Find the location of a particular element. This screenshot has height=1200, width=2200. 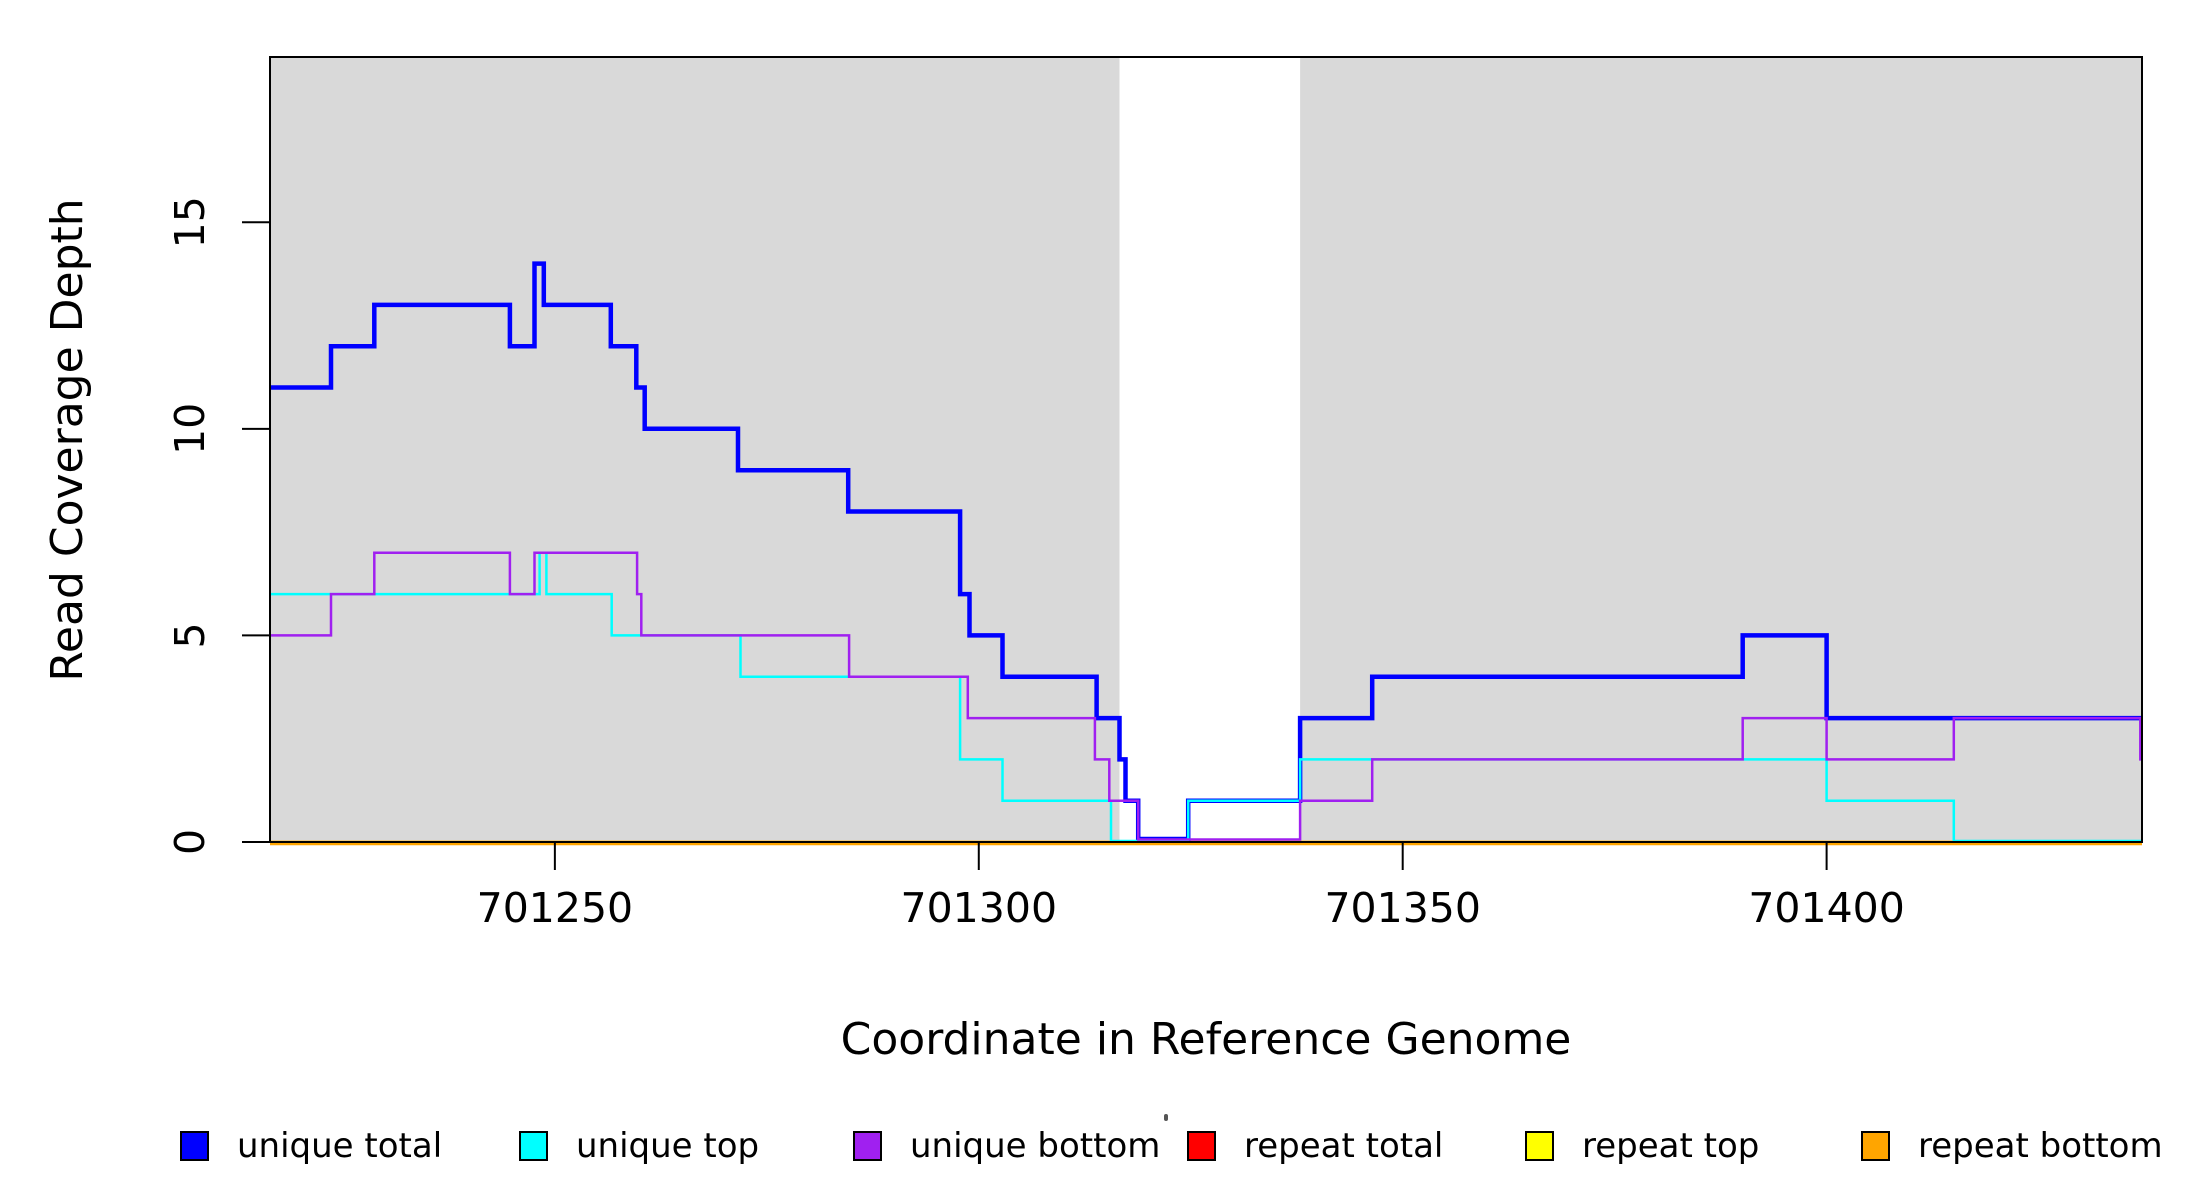

y-tick-label: 5 is located at coordinates (190, 635).